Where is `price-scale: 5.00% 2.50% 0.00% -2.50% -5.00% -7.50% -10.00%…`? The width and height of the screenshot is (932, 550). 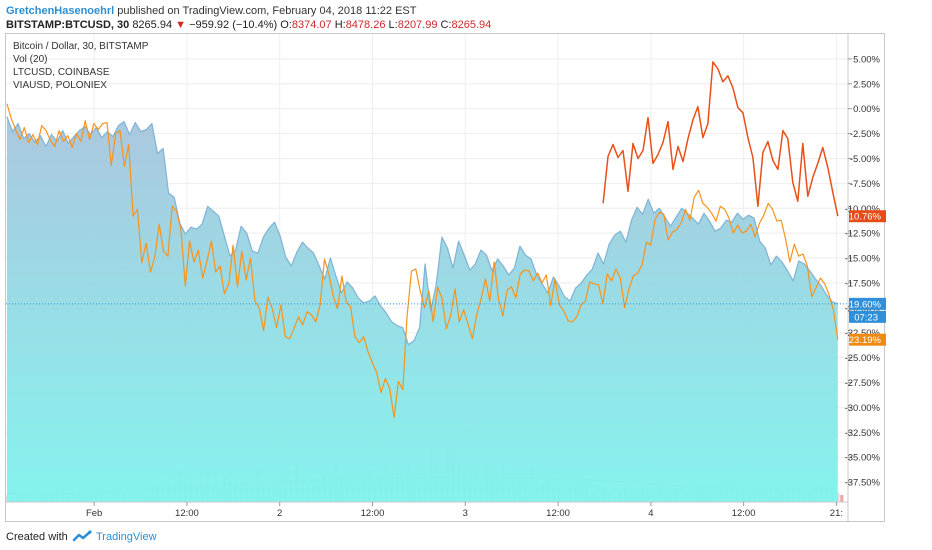 price-scale: 5.00% 2.50% 0.00% -2.50% -5.00% -7.50% -10.00%… is located at coordinates (863, 278).